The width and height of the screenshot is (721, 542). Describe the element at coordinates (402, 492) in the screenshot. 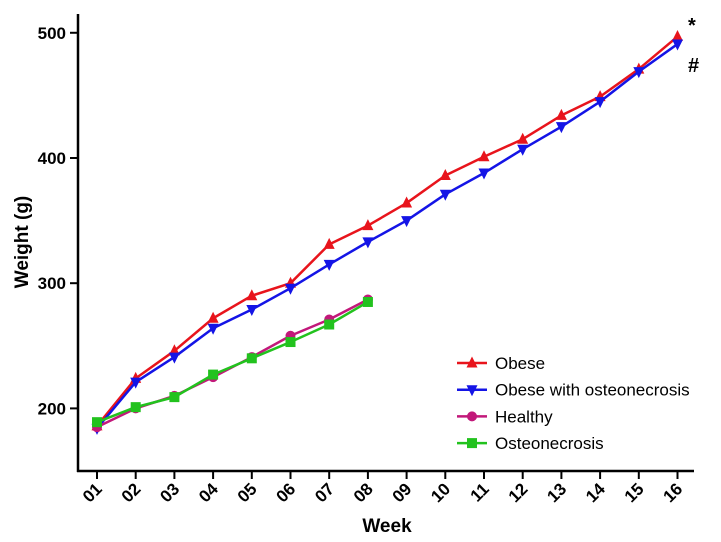

I see `x-tick-label: 09` at that location.